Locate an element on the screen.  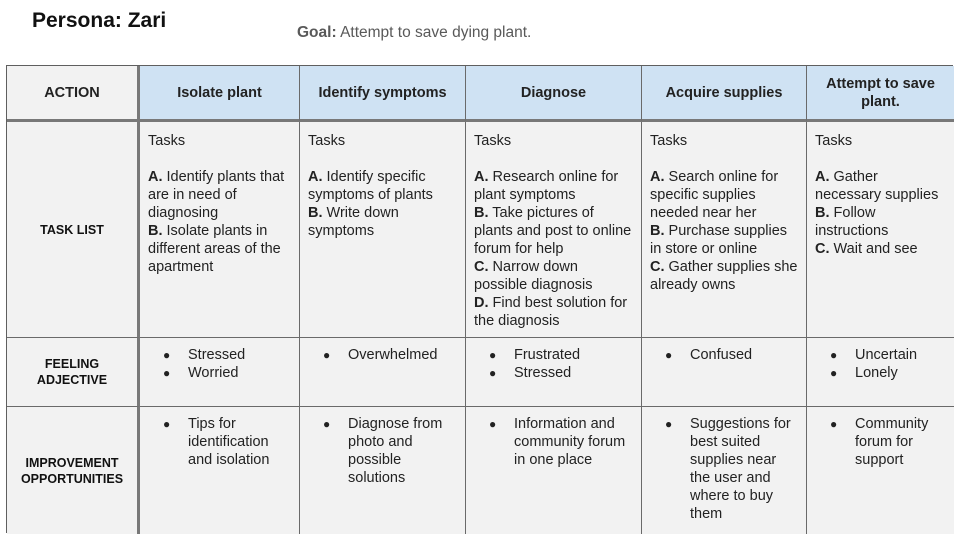
list-item: ● Worried is located at coordinates (219, 373).